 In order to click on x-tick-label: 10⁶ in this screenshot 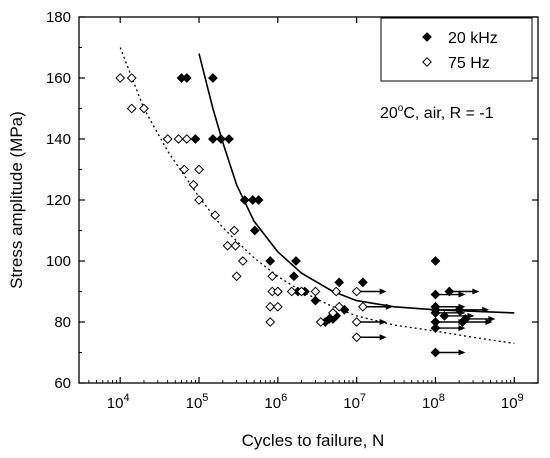, I will do `click(275, 402)`.